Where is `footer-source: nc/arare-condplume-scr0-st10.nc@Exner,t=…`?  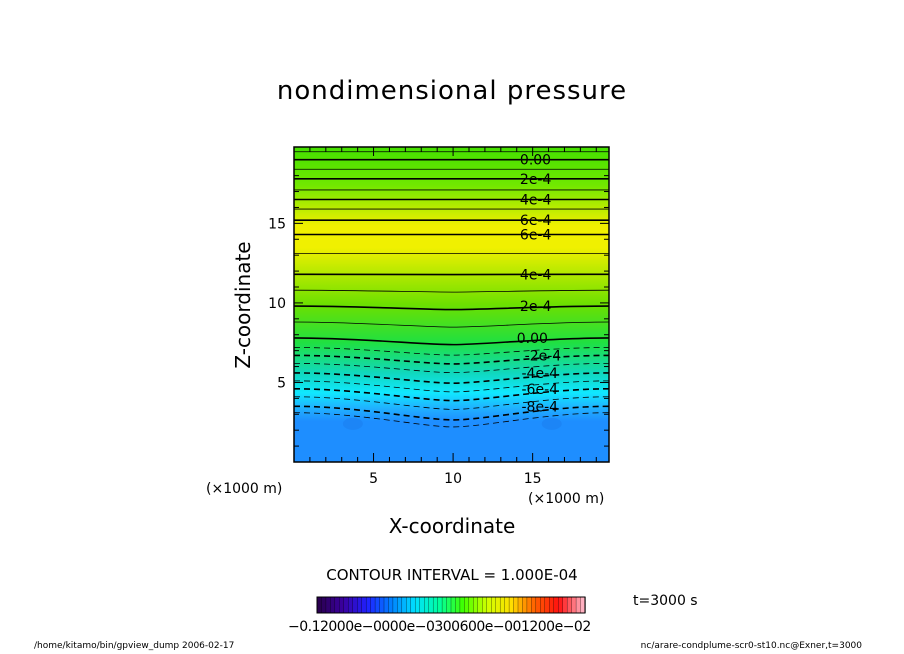
footer-source: nc/arare-condplume-scr0-st10.nc@Exner,t=… is located at coordinates (751, 646).